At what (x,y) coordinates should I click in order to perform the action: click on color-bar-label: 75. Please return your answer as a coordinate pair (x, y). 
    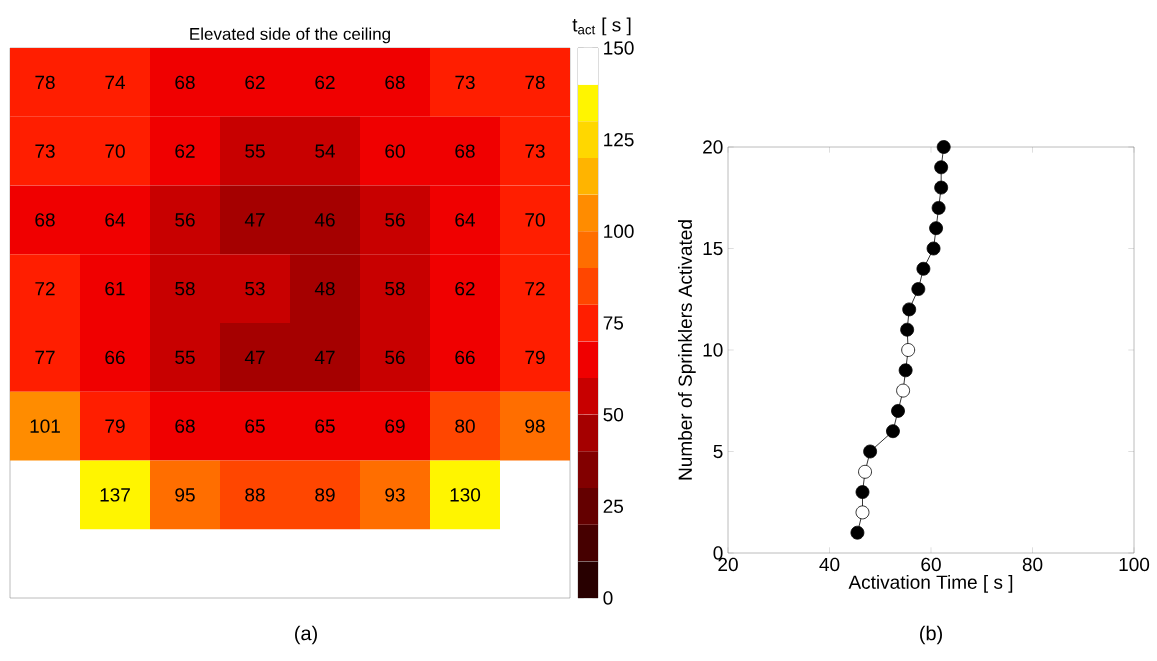
    Looking at the image, I should click on (613, 323).